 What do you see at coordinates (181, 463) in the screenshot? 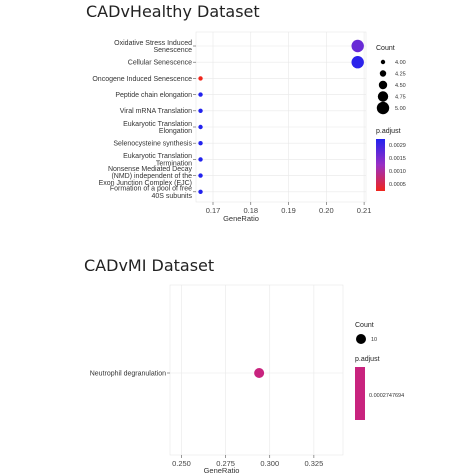
I see `chart-2-x-tick-label: 0.250` at bounding box center [181, 463].